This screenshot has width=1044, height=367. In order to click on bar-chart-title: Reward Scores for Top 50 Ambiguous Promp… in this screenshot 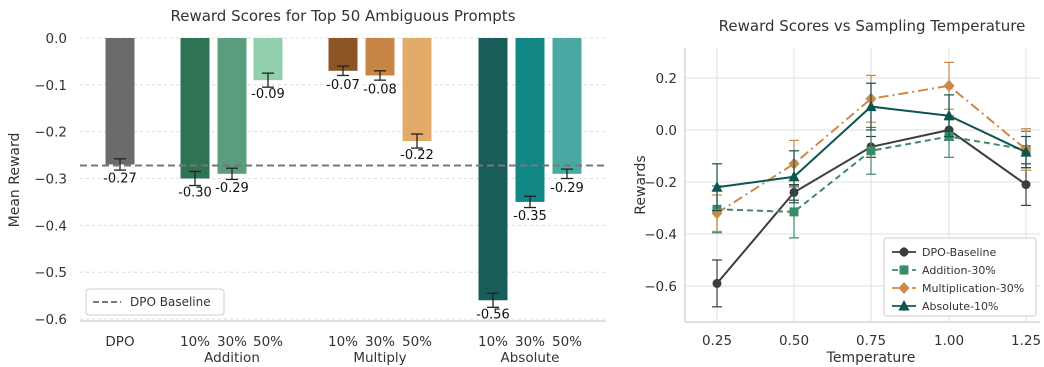, I will do `click(342, 16)`.